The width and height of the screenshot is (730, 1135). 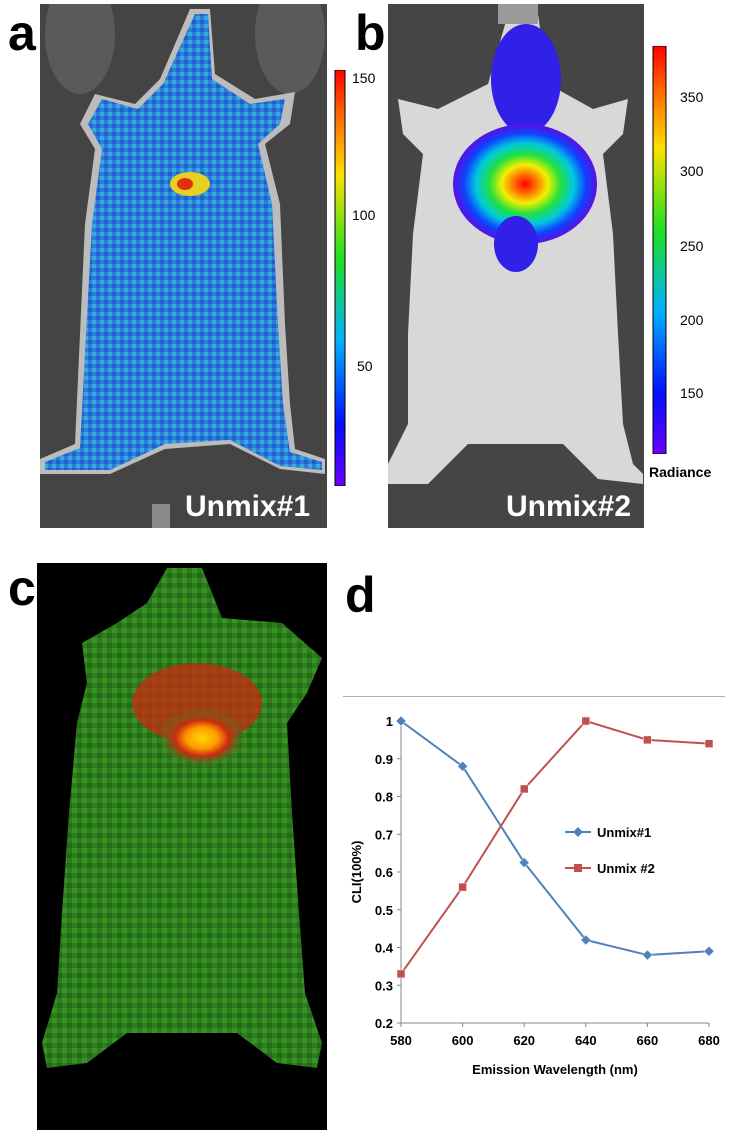 What do you see at coordinates (680, 472) in the screenshot?
I see `colorbar-b-title: Radiance` at bounding box center [680, 472].